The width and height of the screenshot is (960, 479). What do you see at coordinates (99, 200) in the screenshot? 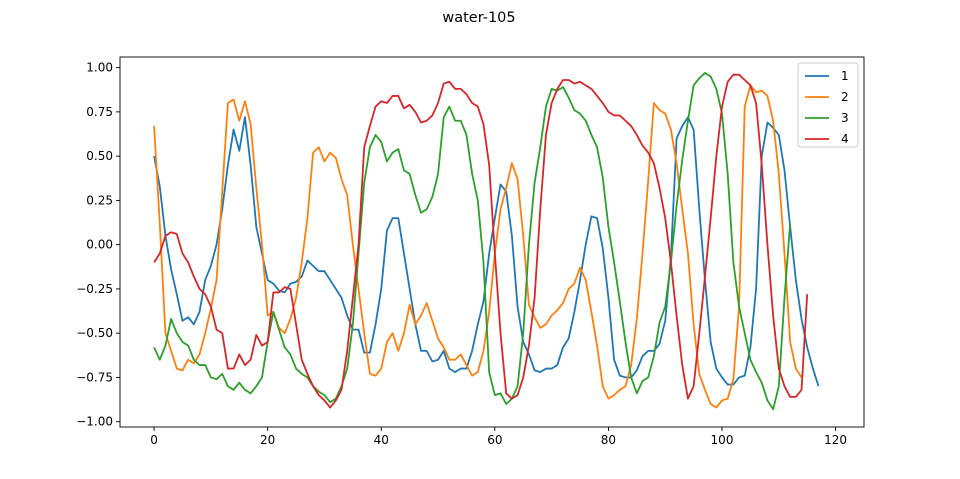
I see `y-tick-label: 0.25` at bounding box center [99, 200].